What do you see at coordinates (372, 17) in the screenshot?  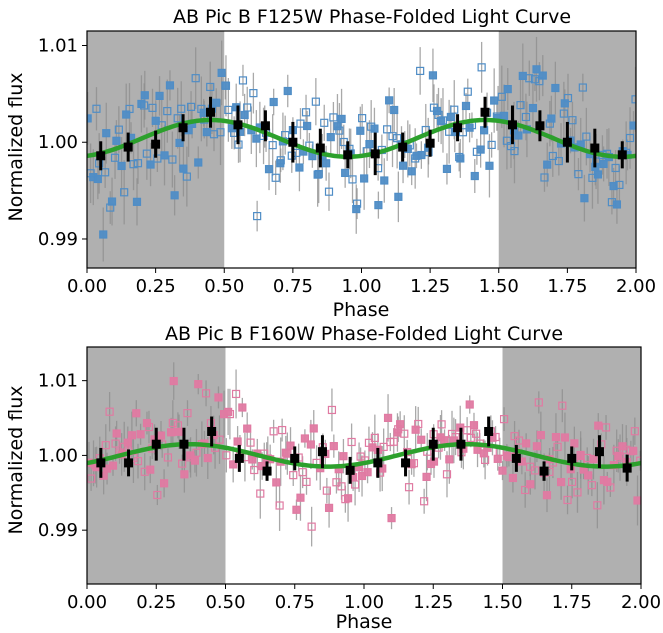 I see `chart-title: AB Pic B F125W Phase-Folded Light Curve` at bounding box center [372, 17].